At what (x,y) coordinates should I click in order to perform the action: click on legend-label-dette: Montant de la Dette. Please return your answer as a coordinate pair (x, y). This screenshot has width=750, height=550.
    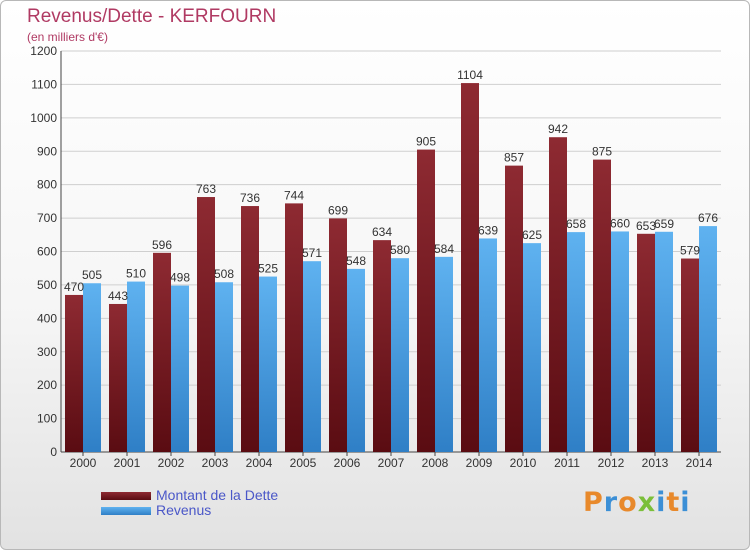
    Looking at the image, I should click on (217, 495).